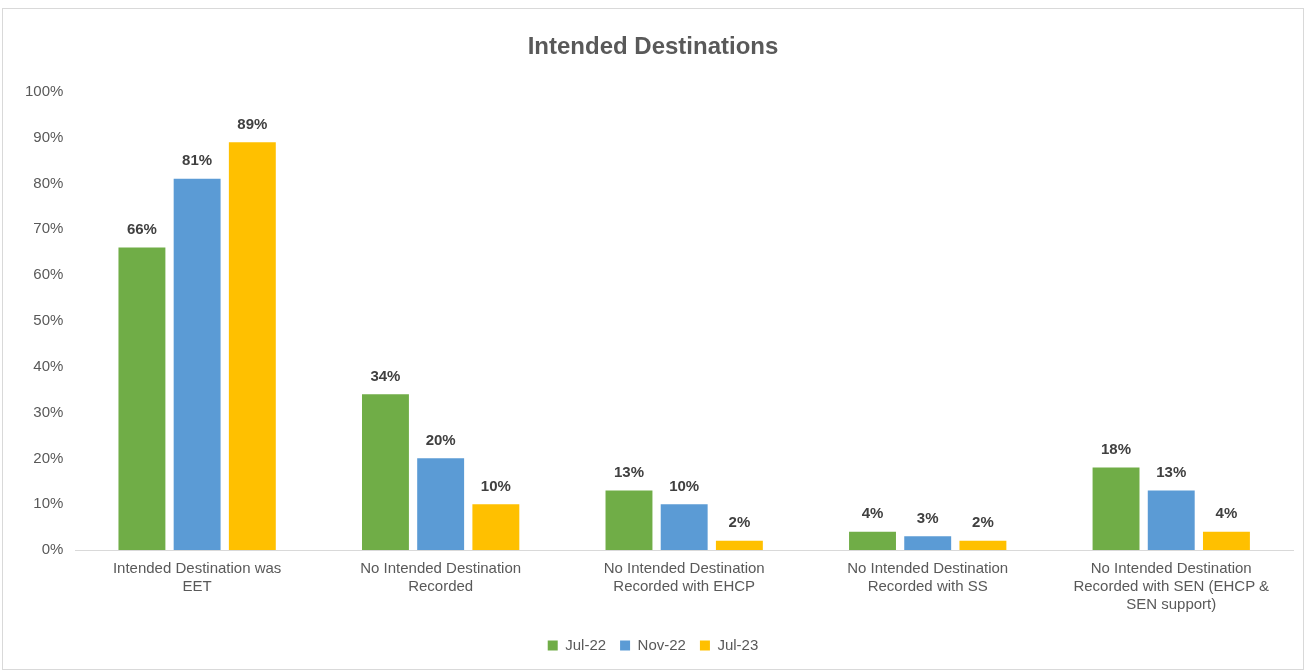 The image size is (1306, 671). Describe the element at coordinates (48, 411) in the screenshot. I see `y-tick-label: 30%` at that location.